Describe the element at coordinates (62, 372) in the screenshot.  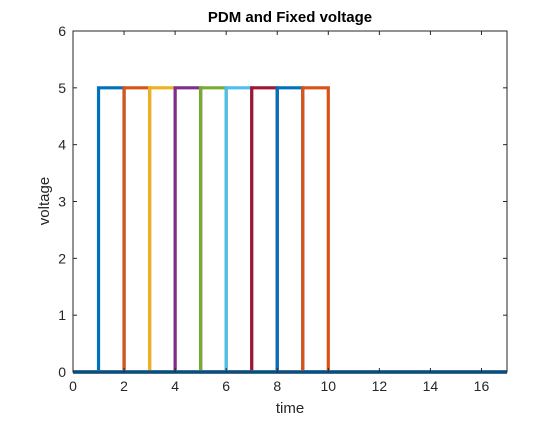
I see `y-tick-label: 0` at that location.